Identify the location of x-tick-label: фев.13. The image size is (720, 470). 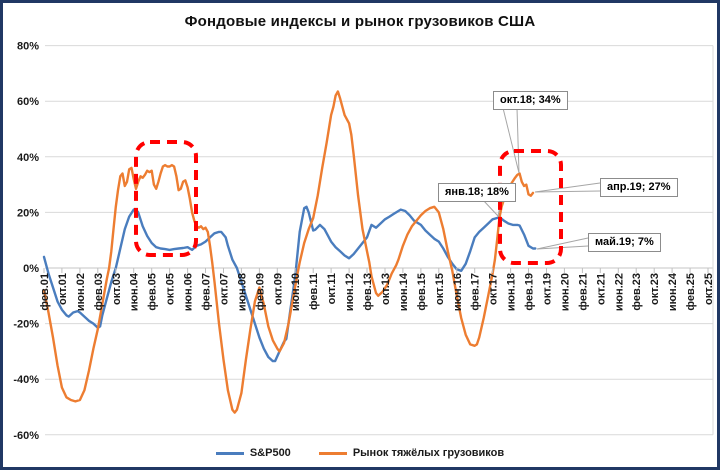
(368, 292).